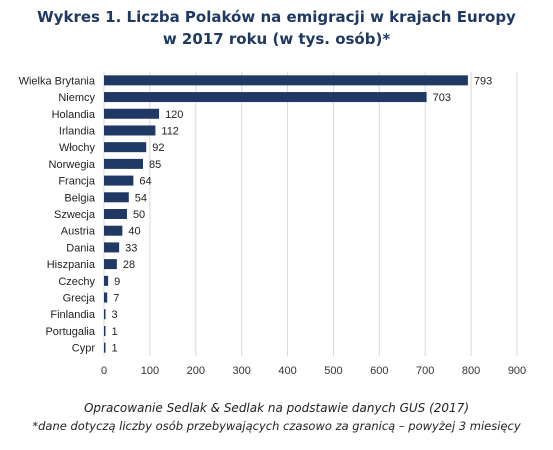  I want to click on x-tick-label: 400, so click(287, 371).